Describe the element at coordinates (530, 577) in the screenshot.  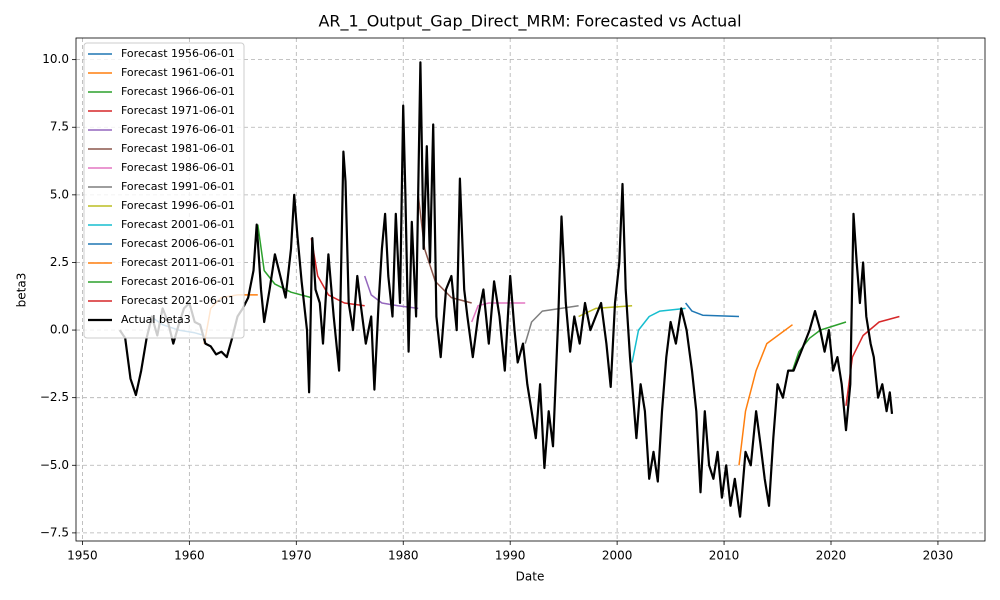
I see `x-axis-label: Date` at that location.